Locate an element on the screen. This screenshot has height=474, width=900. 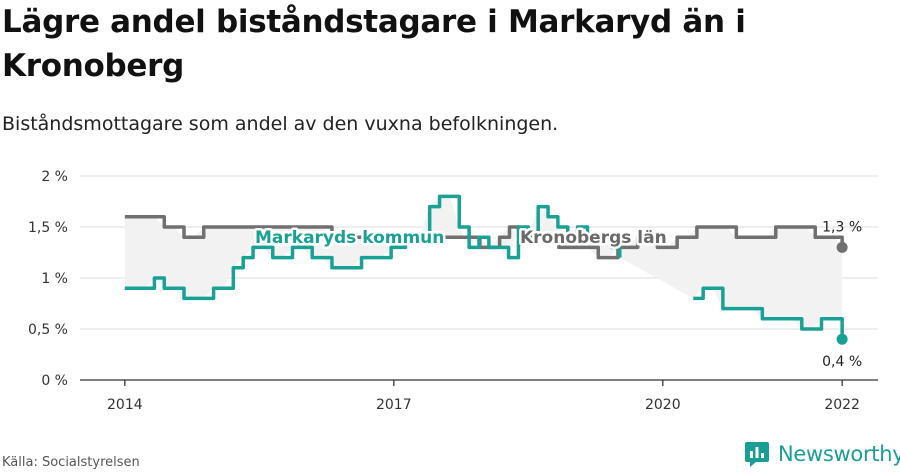
series-line-kronoberg is located at coordinates (484, 237).